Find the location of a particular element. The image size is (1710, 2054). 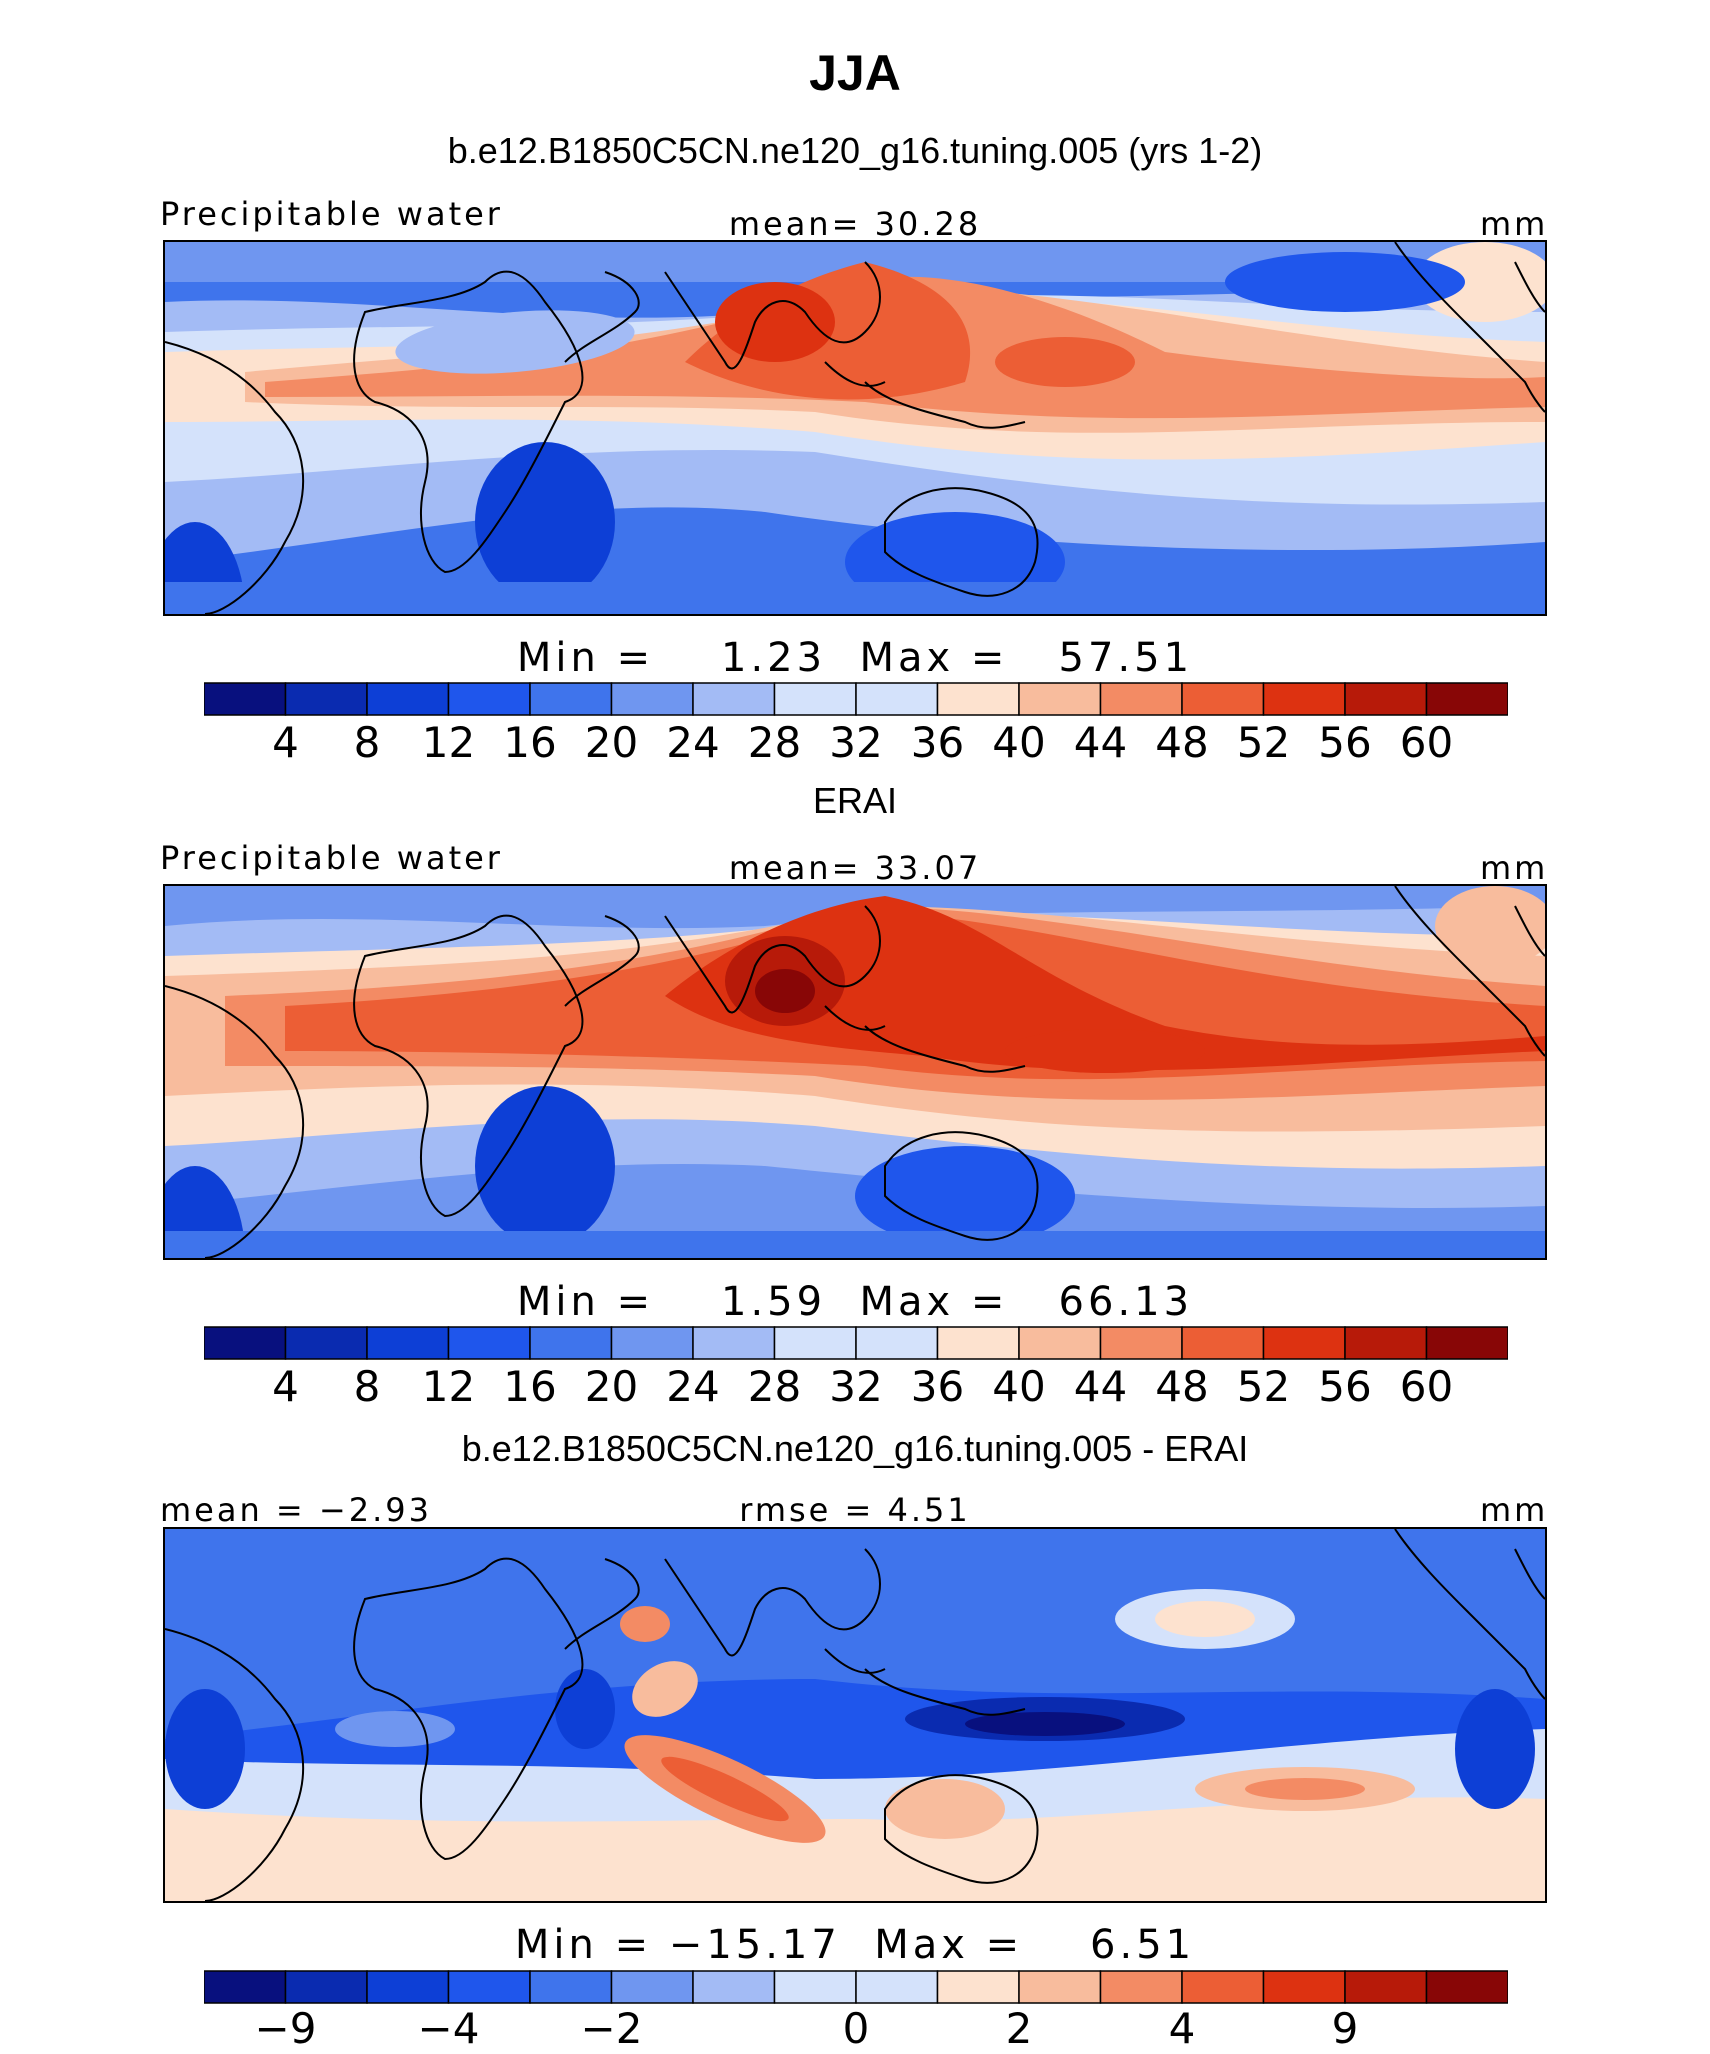

colorbar-tick-label: 28 is located at coordinates (774, 742).